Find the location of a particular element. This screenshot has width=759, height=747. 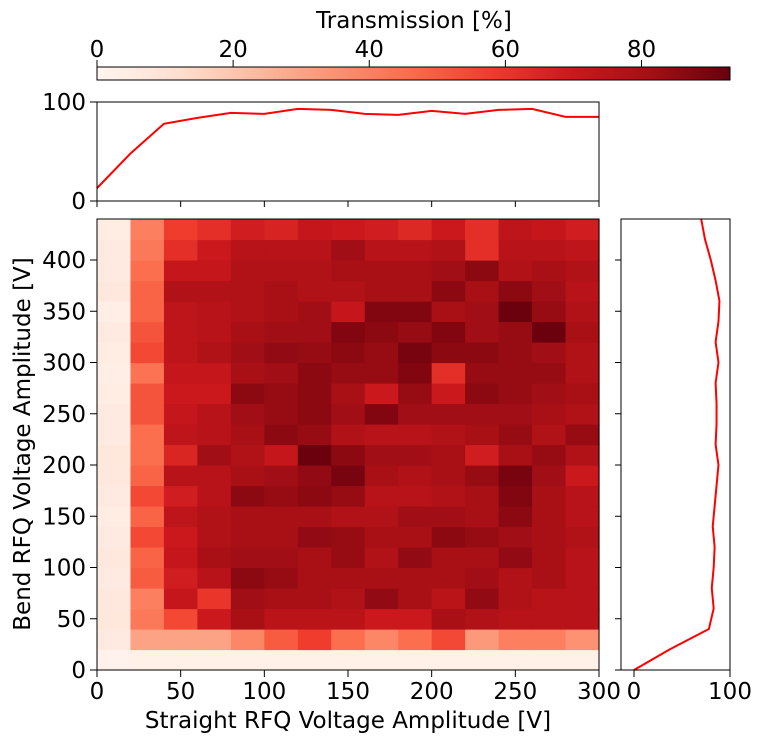

x-tick-label: 250 is located at coordinates (515, 692).